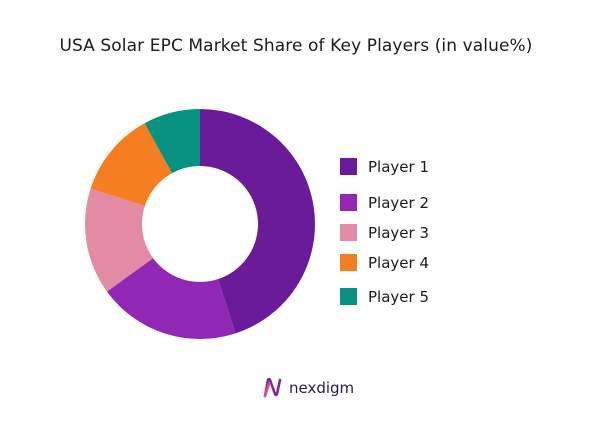  I want to click on legend: Player 1 Player 2 Player 3 Player 4 Player 5, so click(384, 232).